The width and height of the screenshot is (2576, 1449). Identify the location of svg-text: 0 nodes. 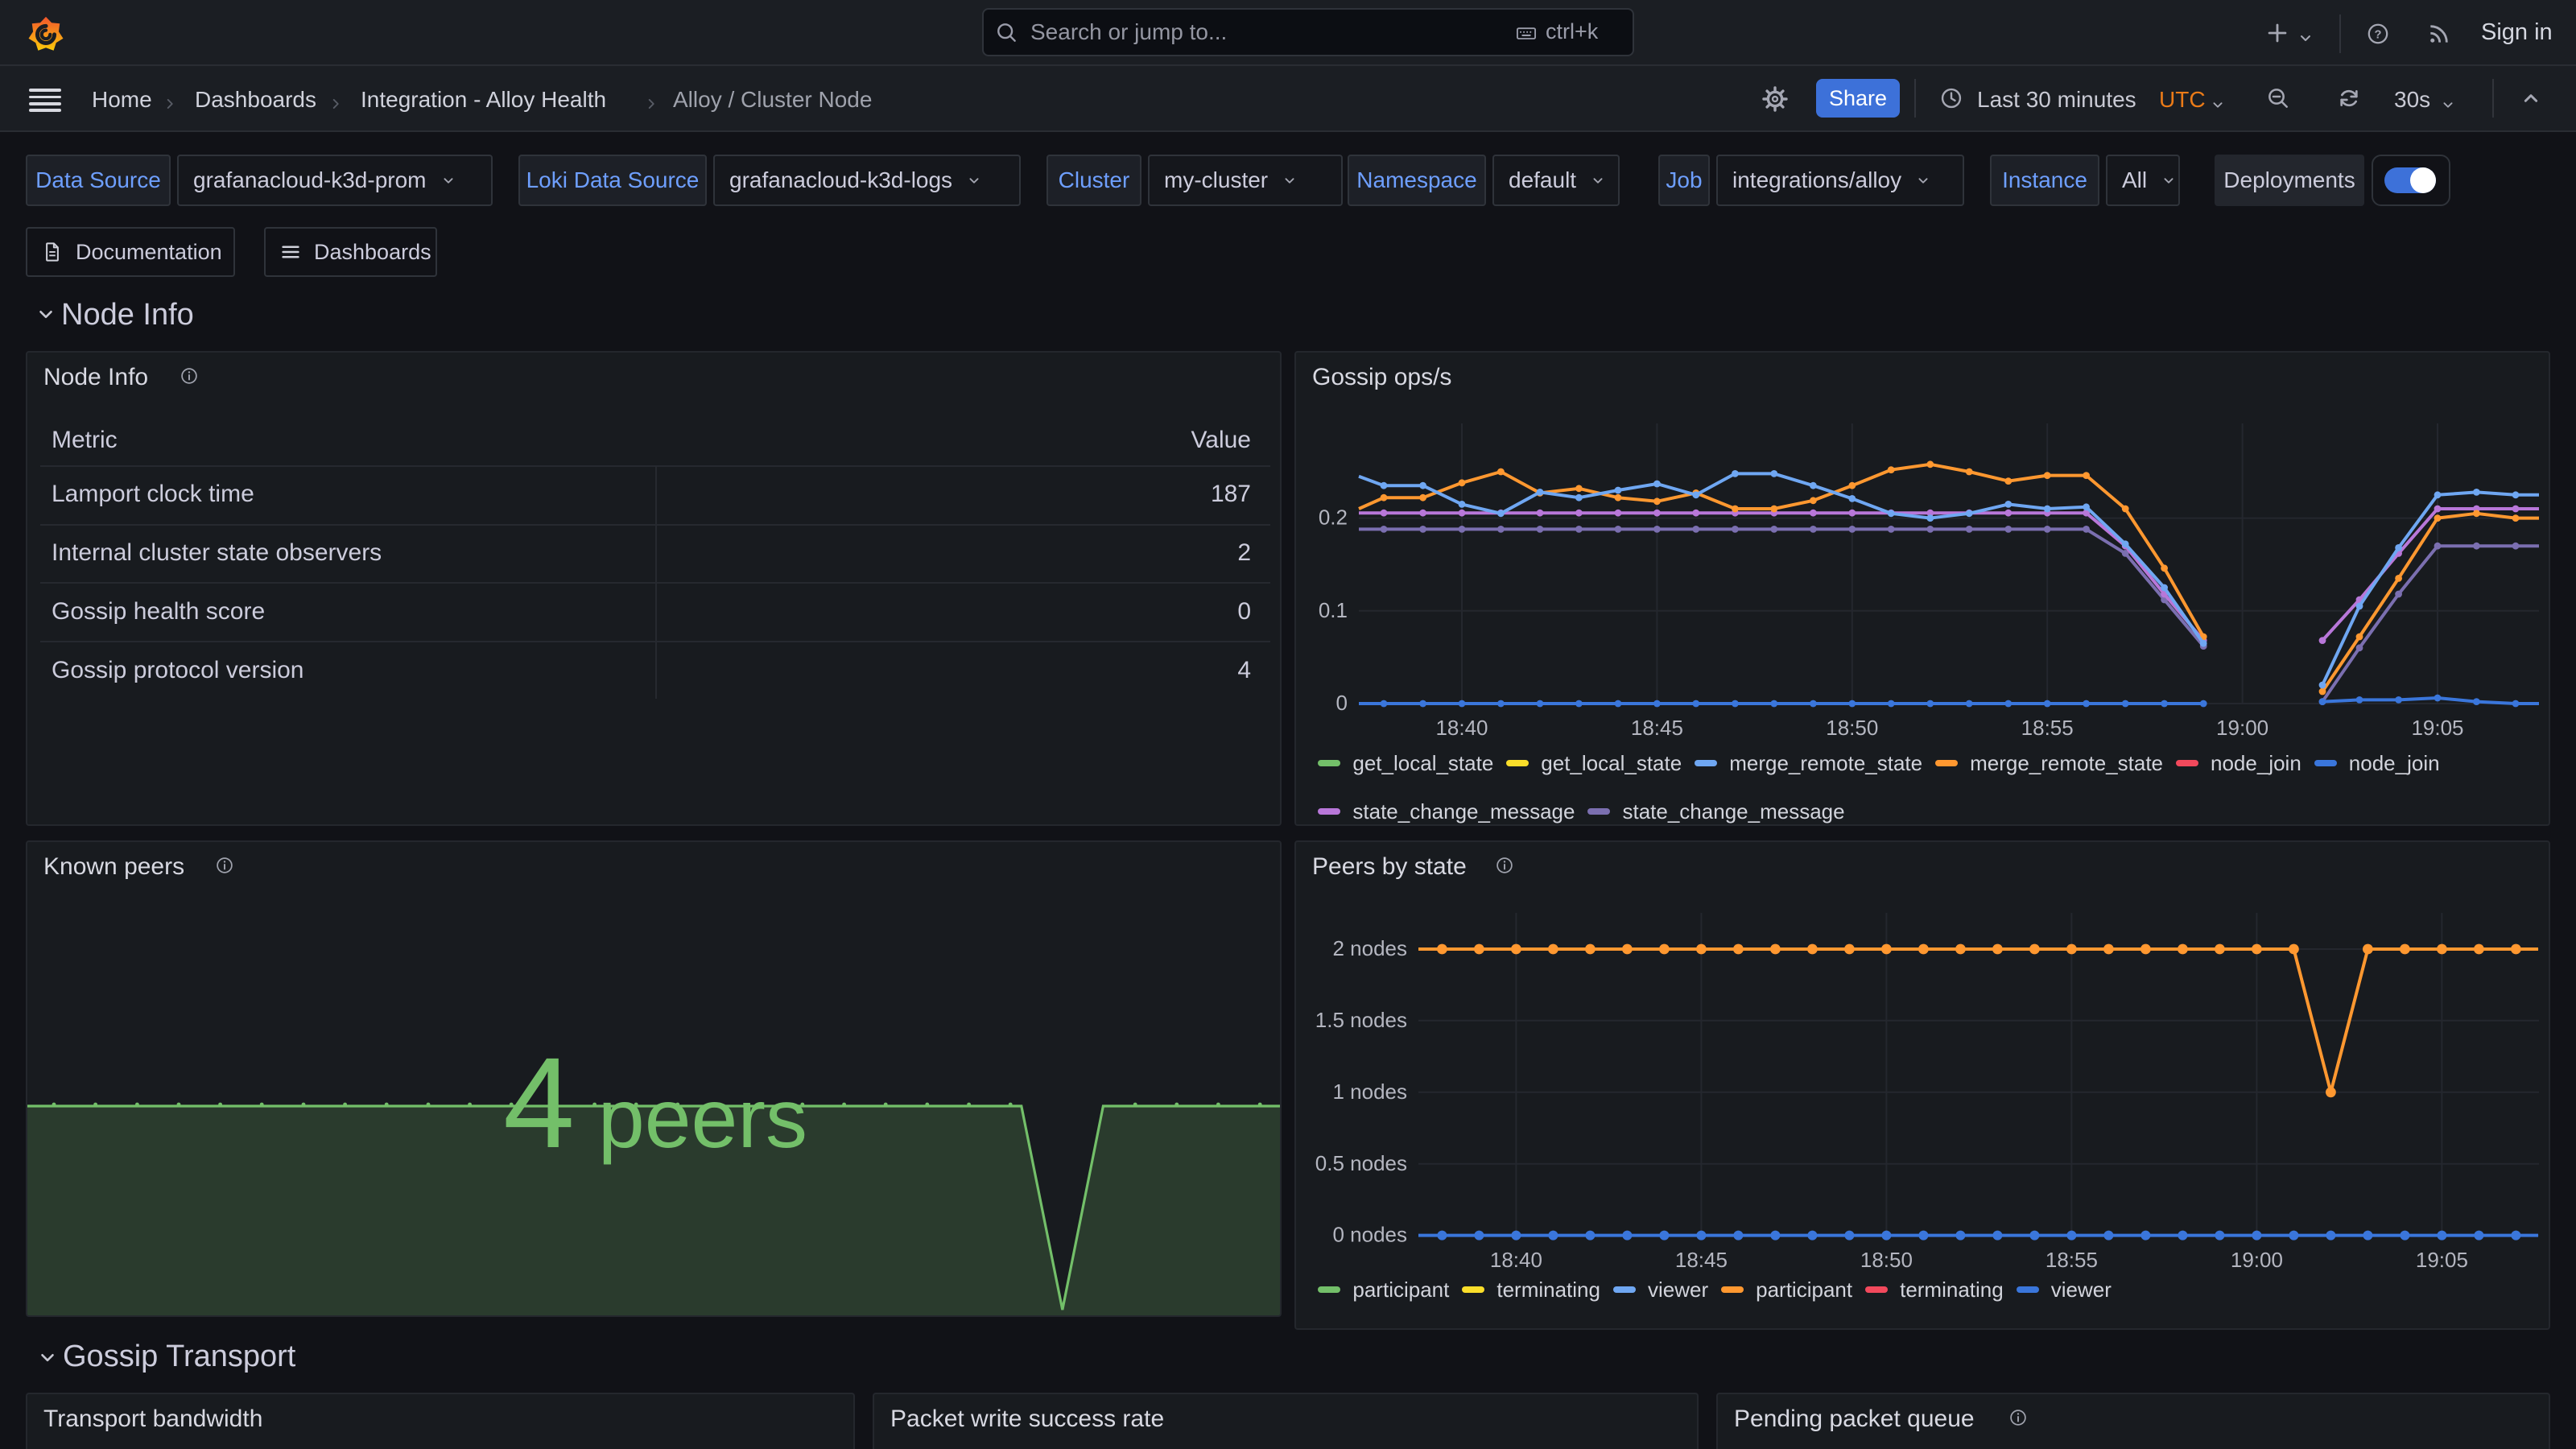
(1369, 1235).